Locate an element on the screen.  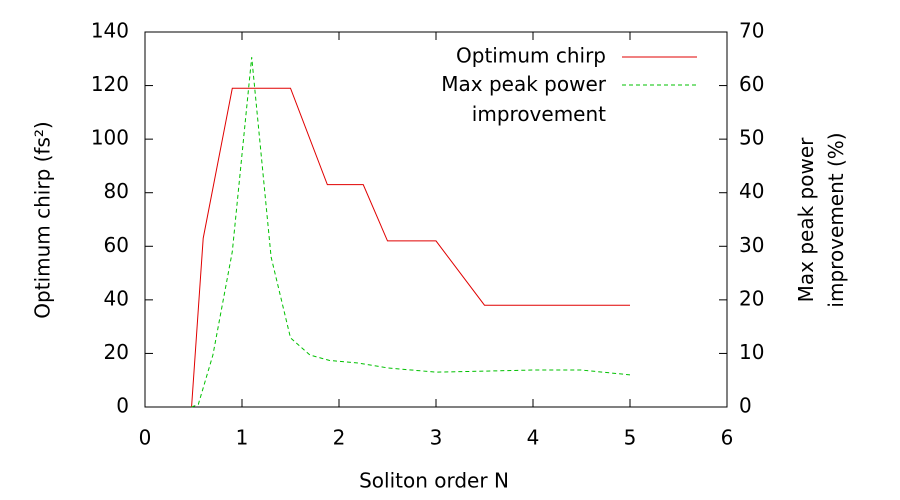
y-axis-label: Optimum chirp (fs²) is located at coordinates (43, 219).